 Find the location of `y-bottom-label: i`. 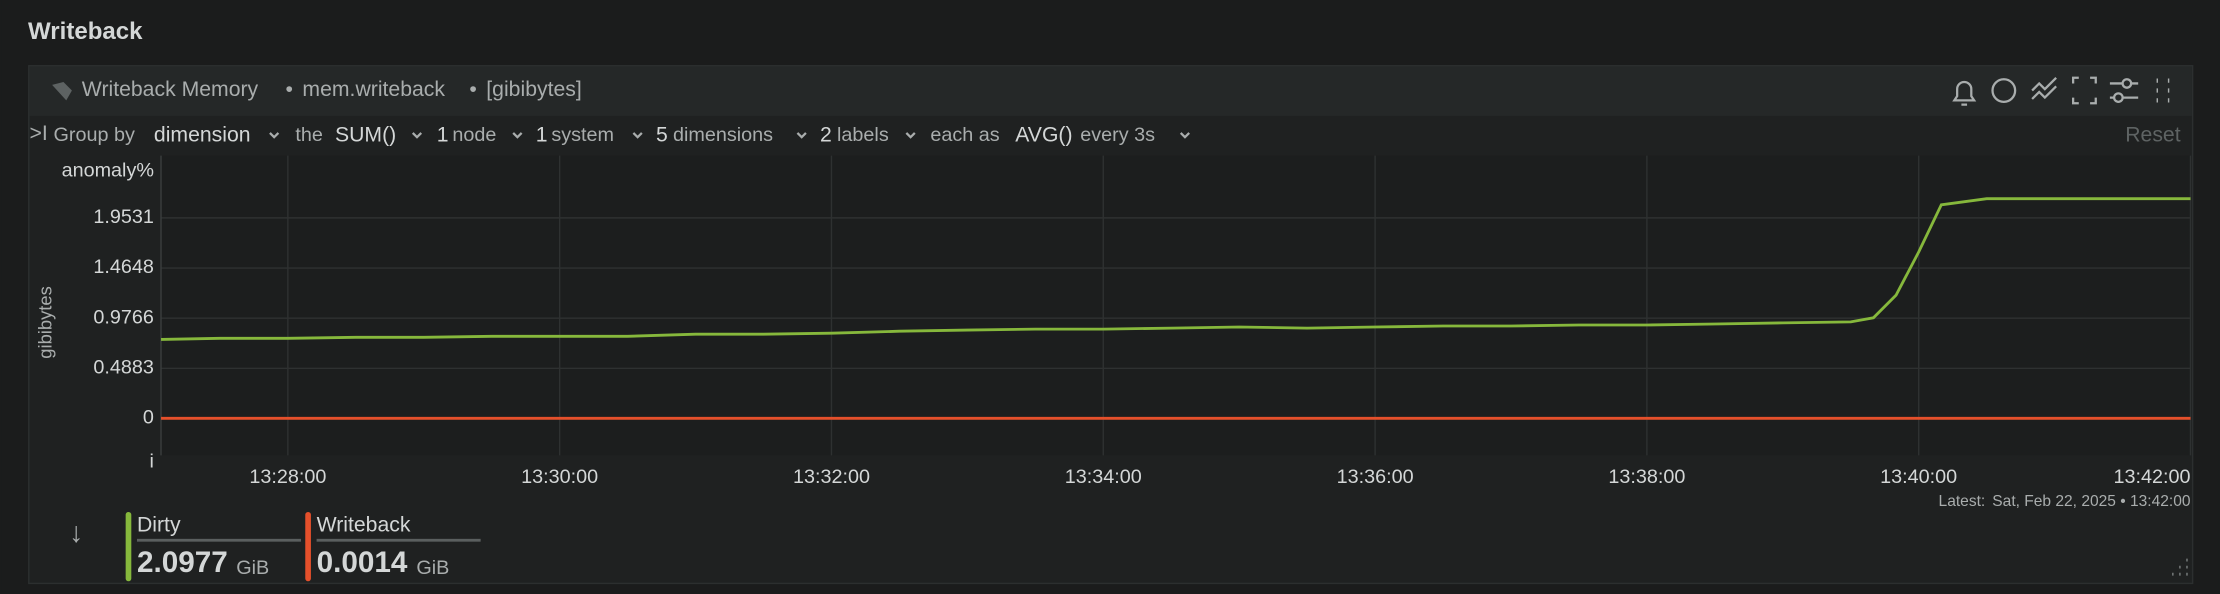

y-bottom-label: i is located at coordinates (152, 462).